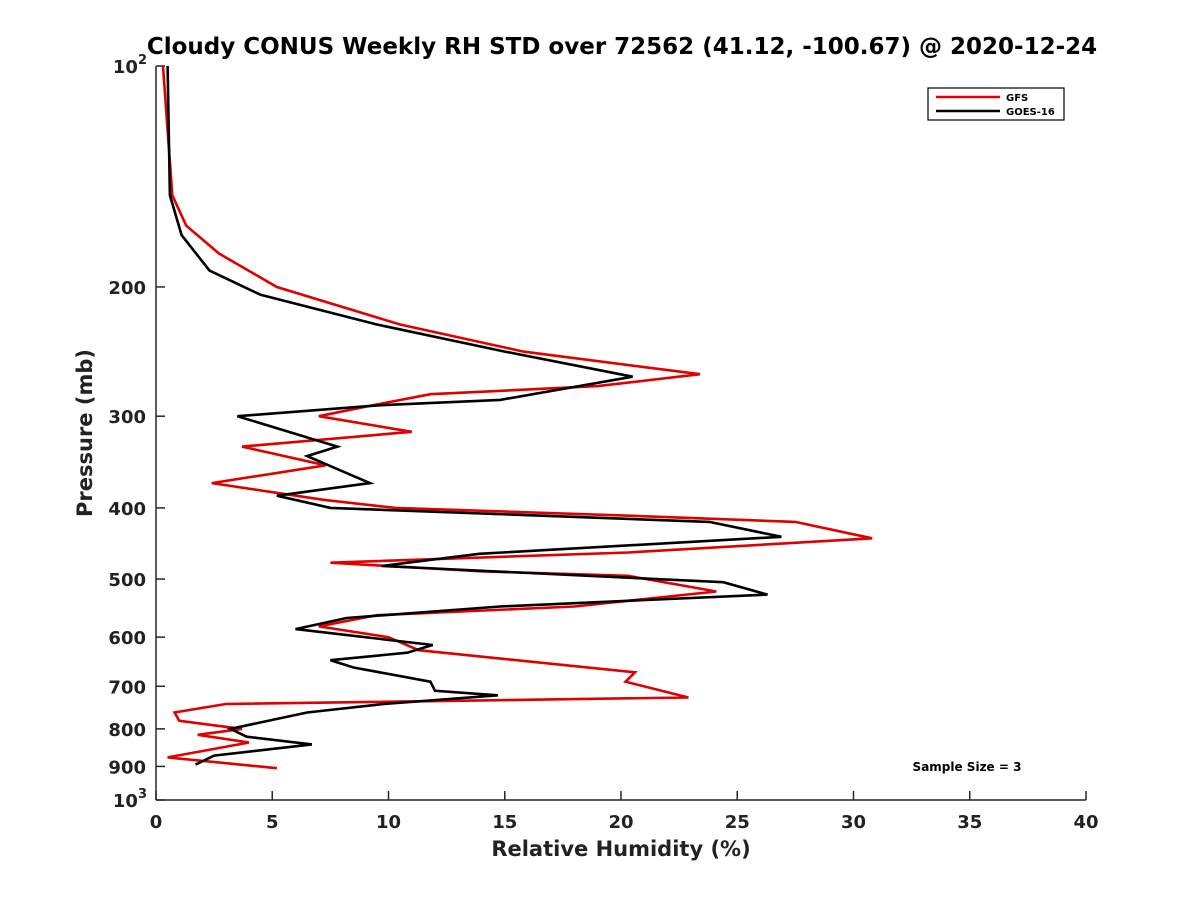  I want to click on x-tick-label: 5, so click(272, 822).